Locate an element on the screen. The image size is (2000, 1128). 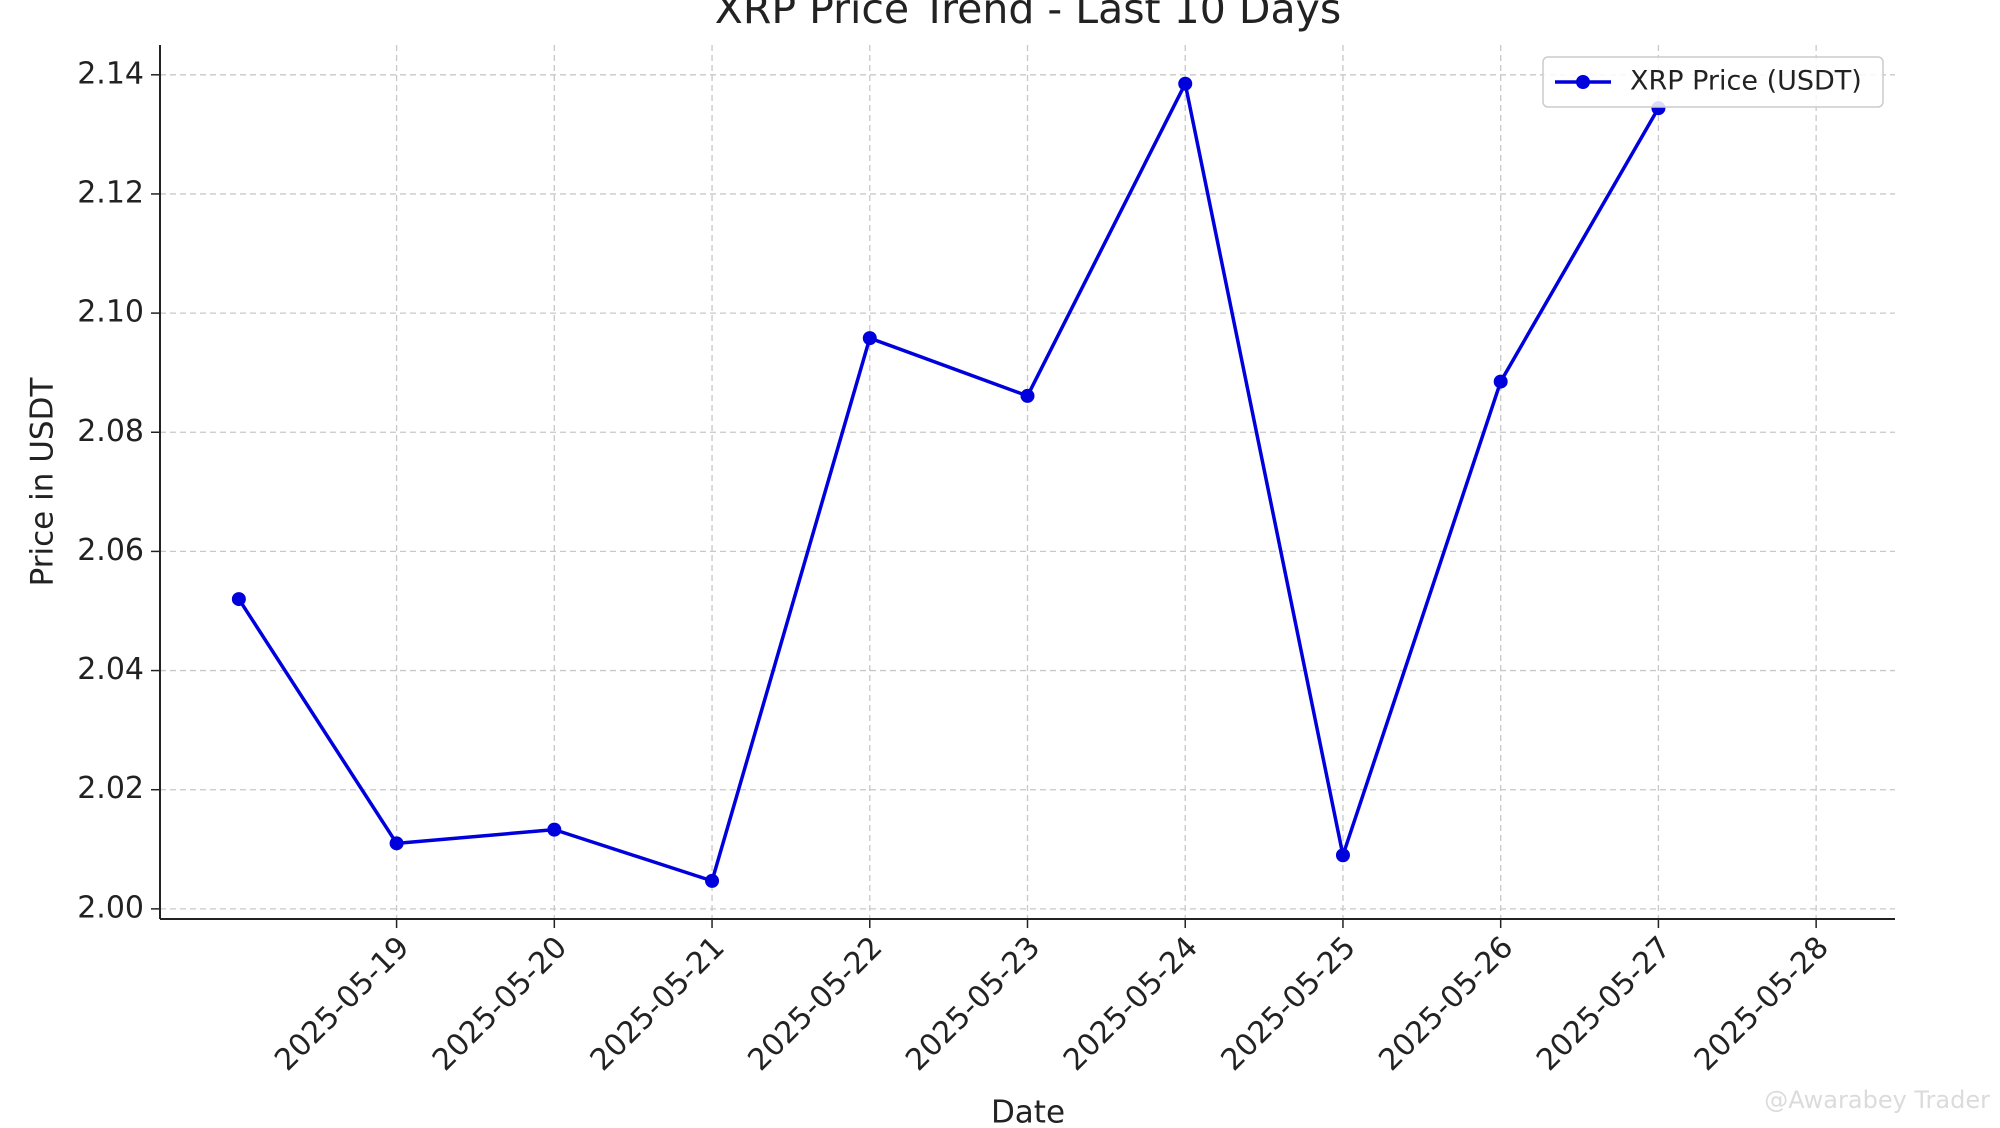
x-tick-label: 2025-05-23 is located at coordinates (973, 1004).